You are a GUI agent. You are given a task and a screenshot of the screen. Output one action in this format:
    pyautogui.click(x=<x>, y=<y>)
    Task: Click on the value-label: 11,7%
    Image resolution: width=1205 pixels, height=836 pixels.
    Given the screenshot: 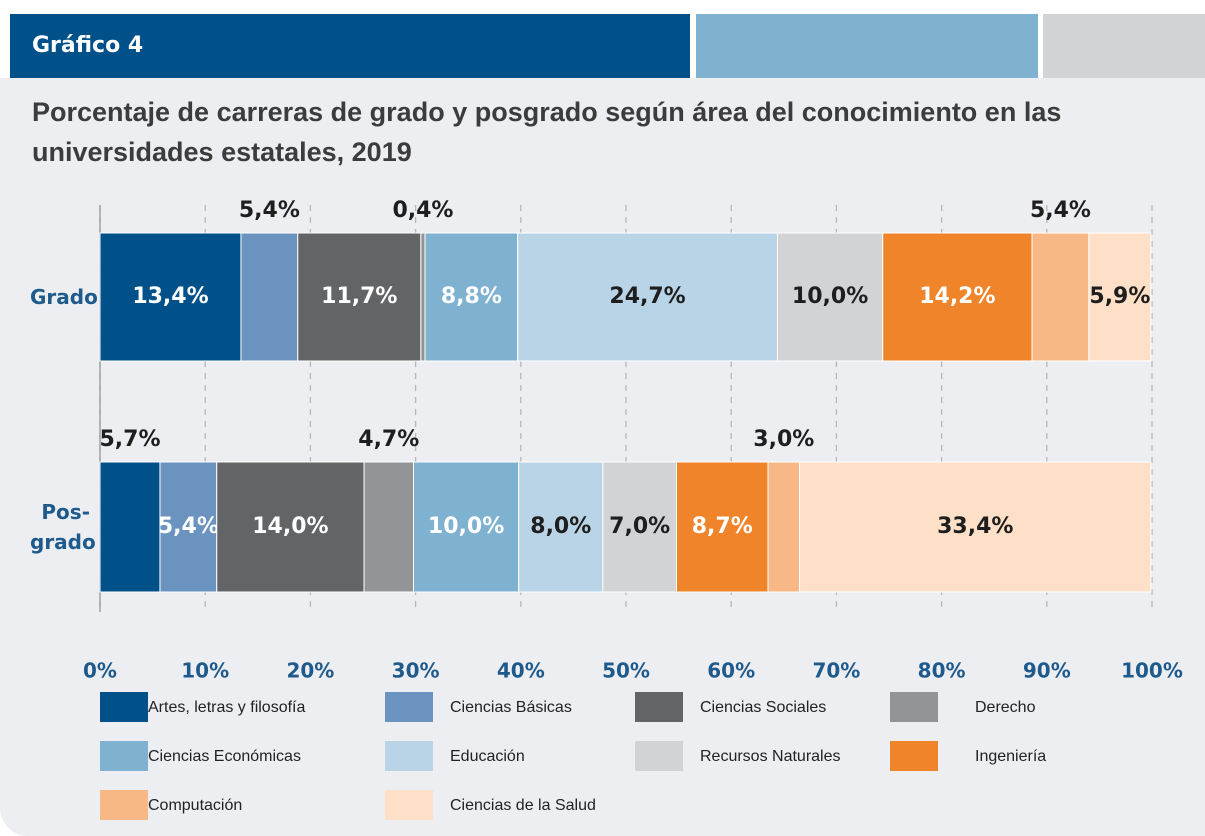 What is the action you would take?
    pyautogui.click(x=359, y=296)
    